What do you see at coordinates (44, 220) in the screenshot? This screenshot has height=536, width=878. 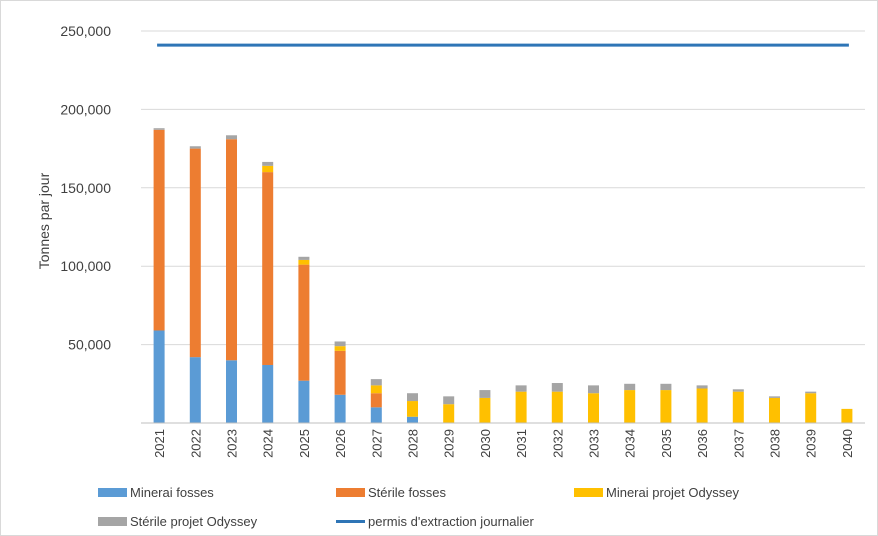 I see `y-axis-label: Tonnes par jour` at bounding box center [44, 220].